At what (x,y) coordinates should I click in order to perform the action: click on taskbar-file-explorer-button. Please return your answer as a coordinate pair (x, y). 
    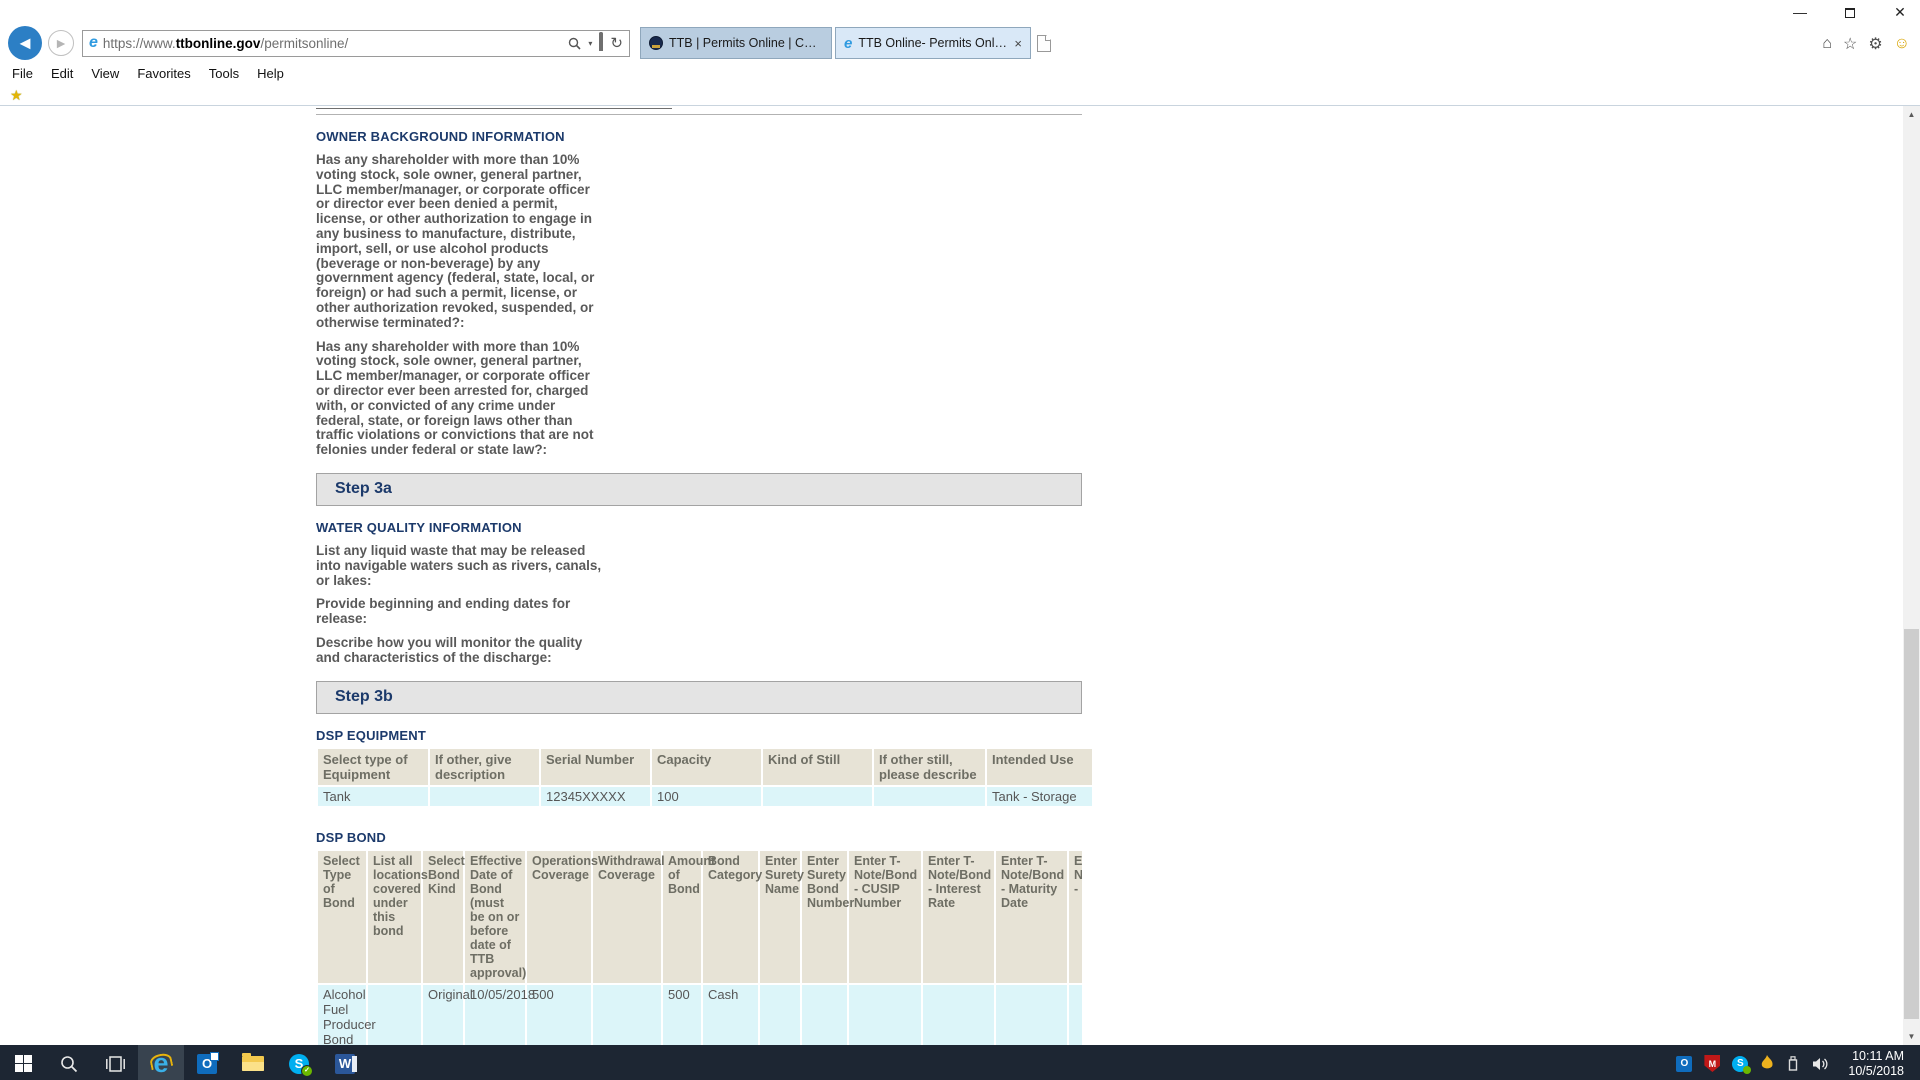
    Looking at the image, I should click on (253, 1062).